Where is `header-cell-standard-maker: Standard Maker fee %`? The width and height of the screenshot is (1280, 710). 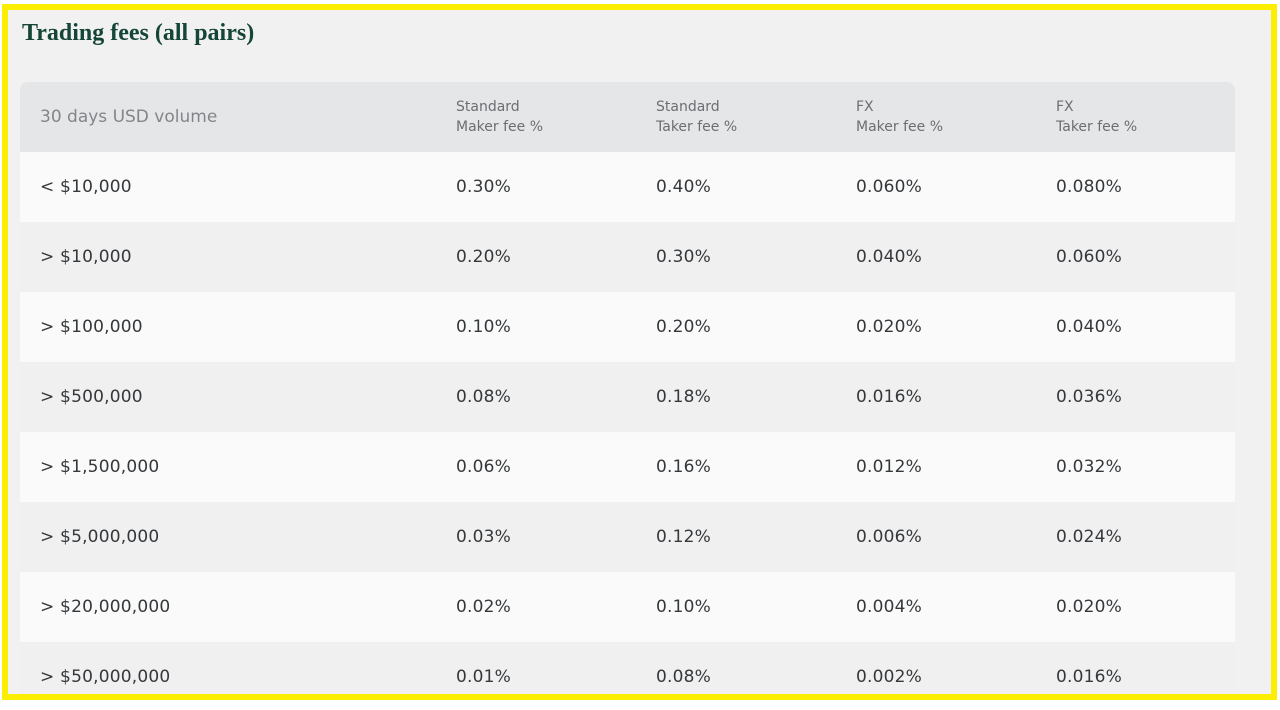 header-cell-standard-maker: Standard Maker fee % is located at coordinates (499, 117).